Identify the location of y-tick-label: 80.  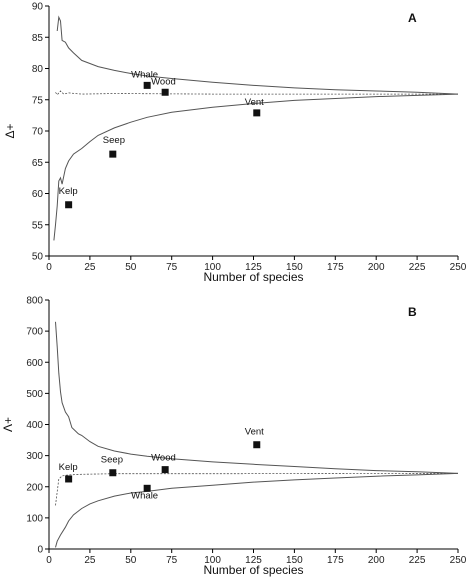
(38, 69).